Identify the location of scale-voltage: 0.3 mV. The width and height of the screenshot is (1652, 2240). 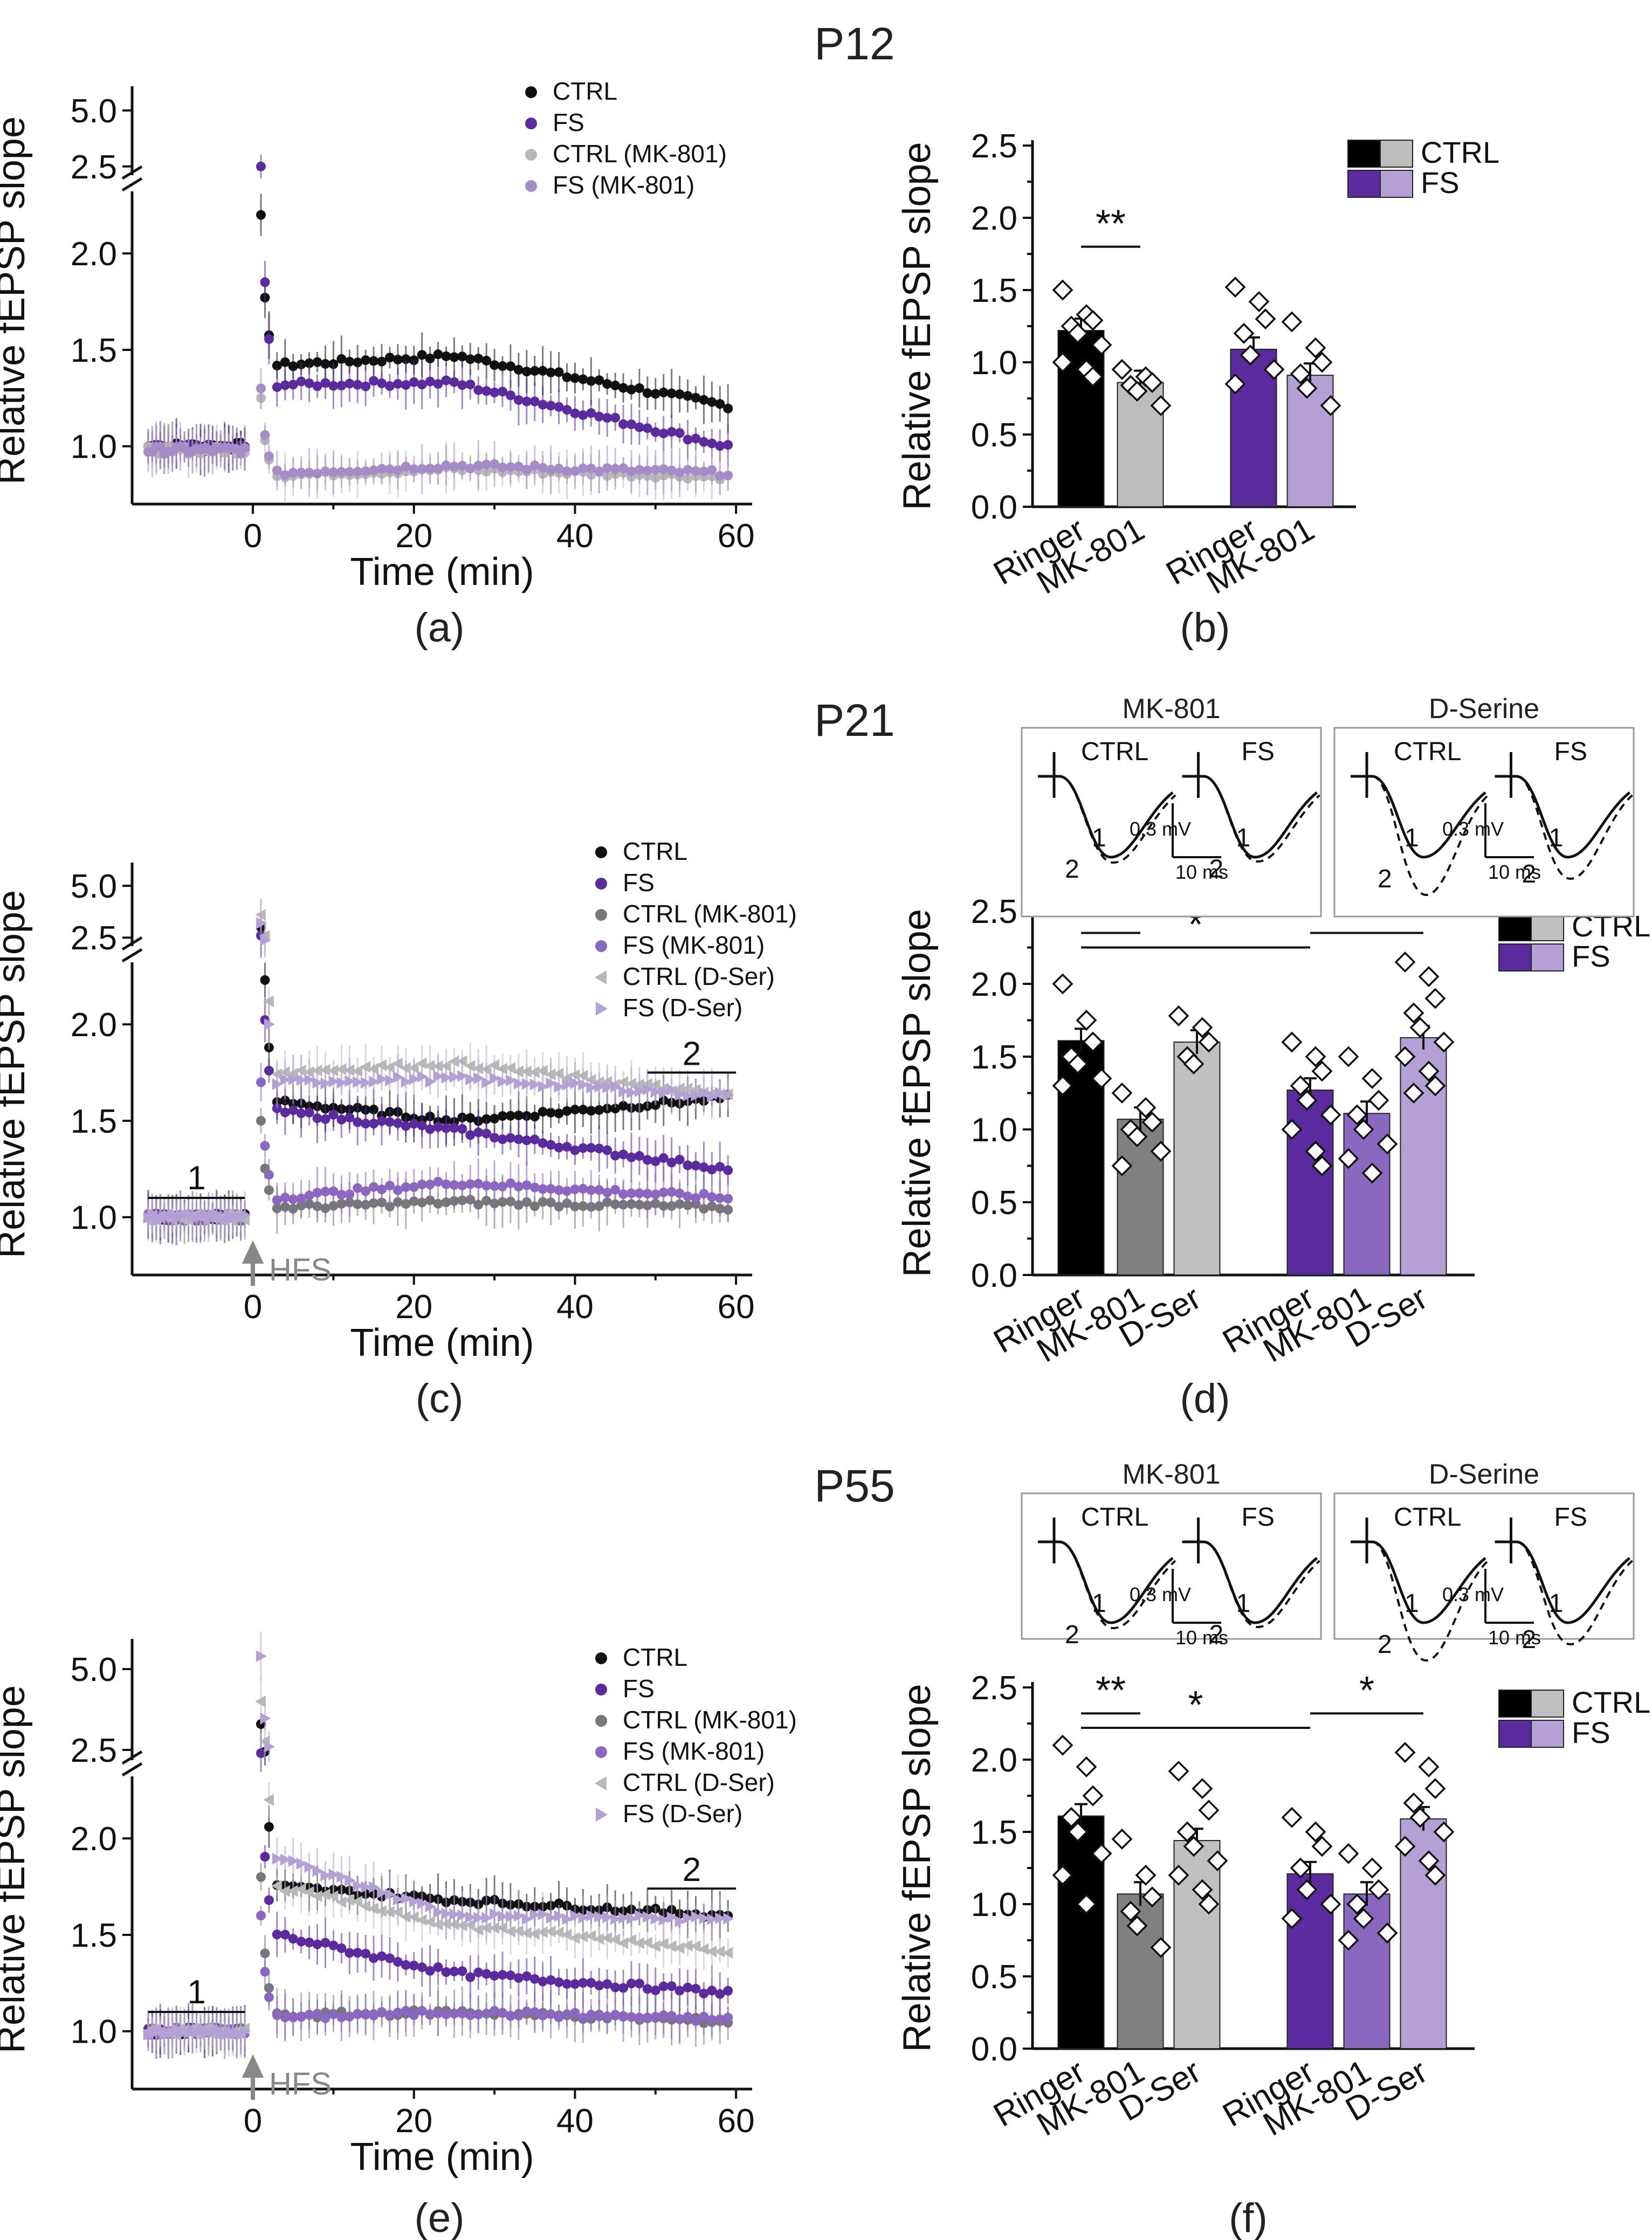
(1160, 1594).